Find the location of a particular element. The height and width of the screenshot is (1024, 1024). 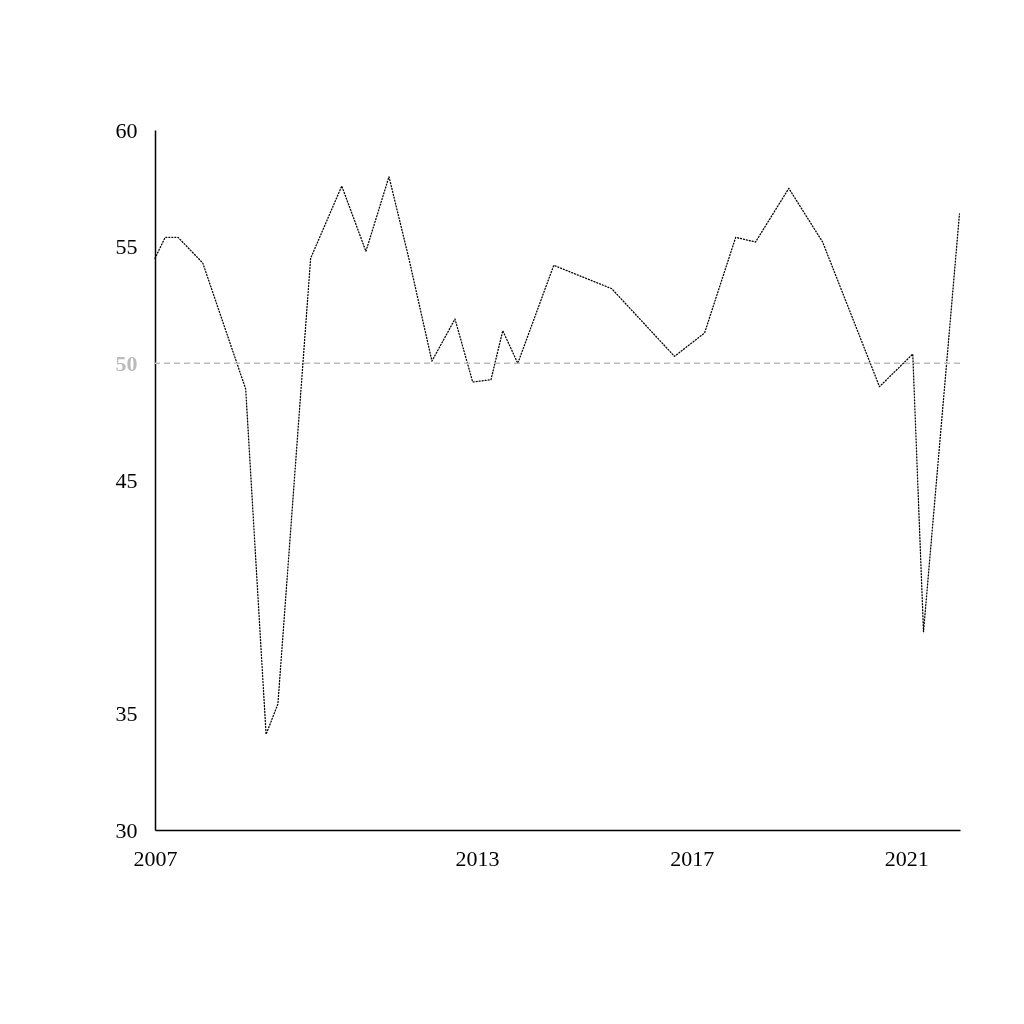

x-tick-label: 2013 is located at coordinates (477, 858).